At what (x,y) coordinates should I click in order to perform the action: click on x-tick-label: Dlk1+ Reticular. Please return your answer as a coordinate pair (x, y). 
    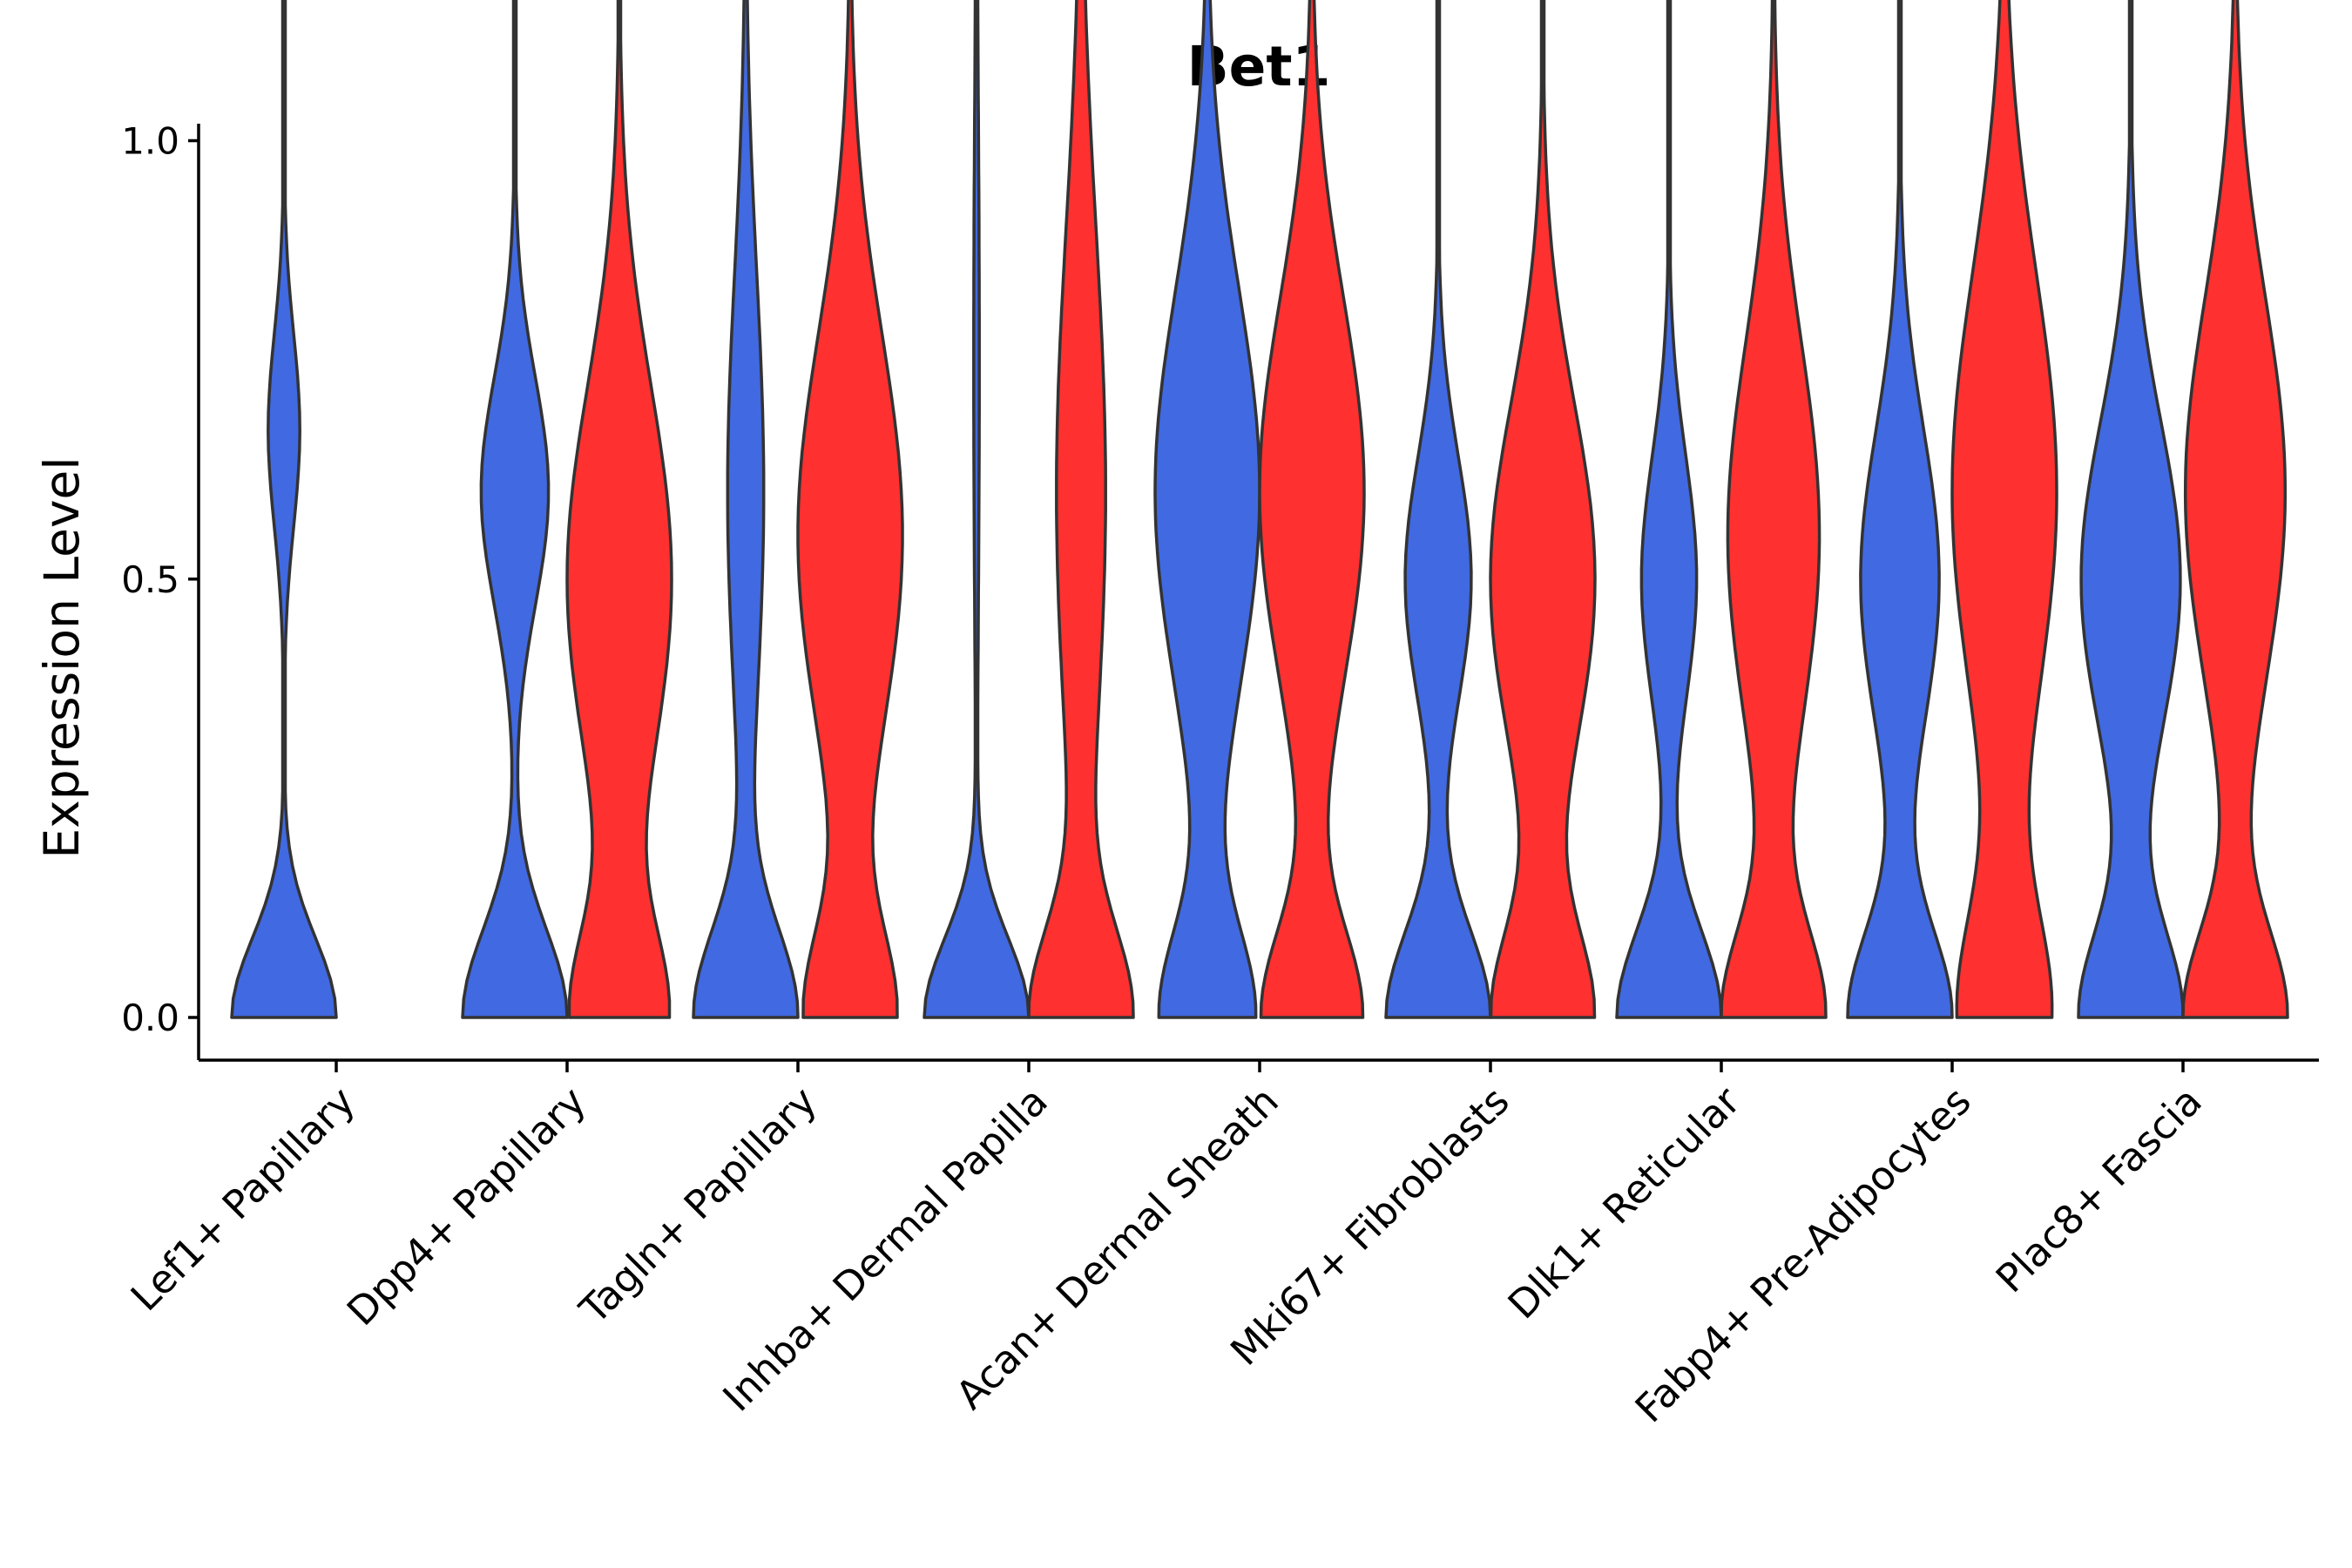
    Looking at the image, I should click on (1624, 1203).